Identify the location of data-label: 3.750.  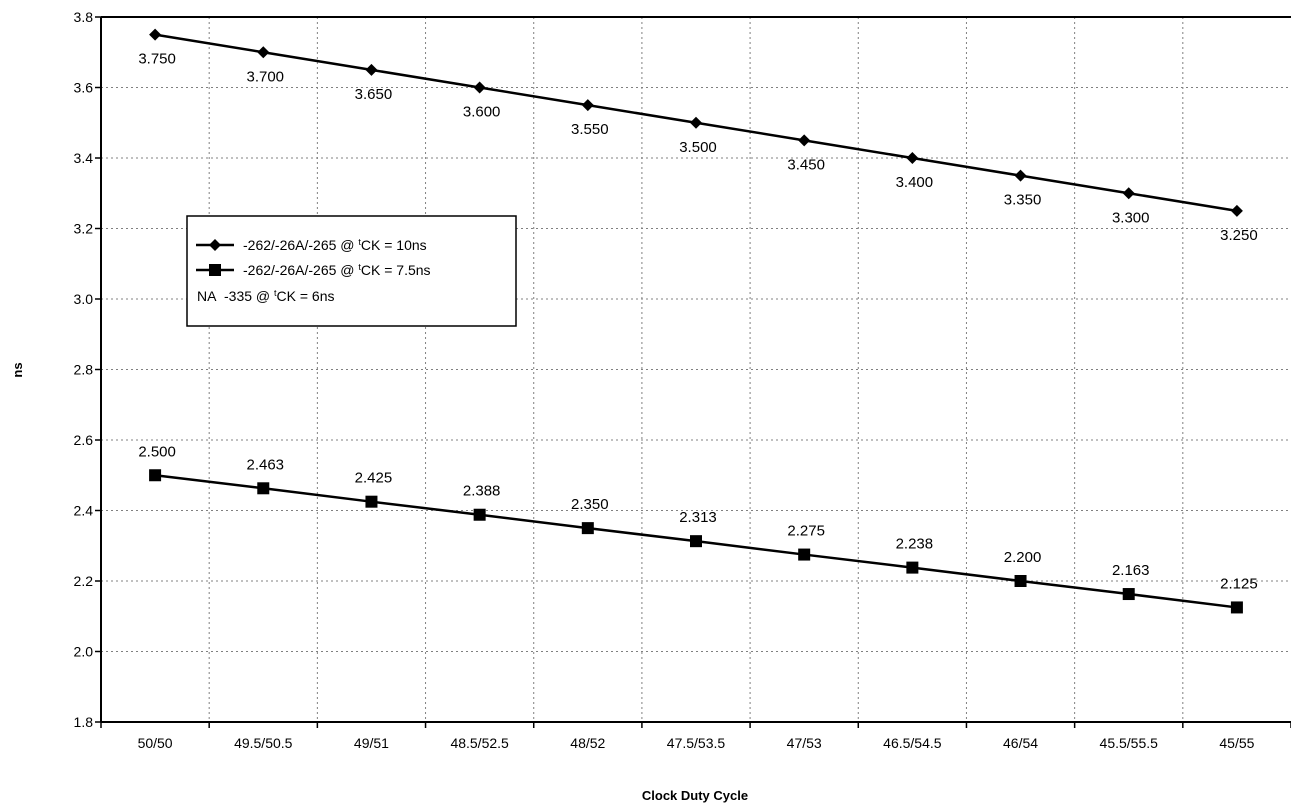
(157, 59).